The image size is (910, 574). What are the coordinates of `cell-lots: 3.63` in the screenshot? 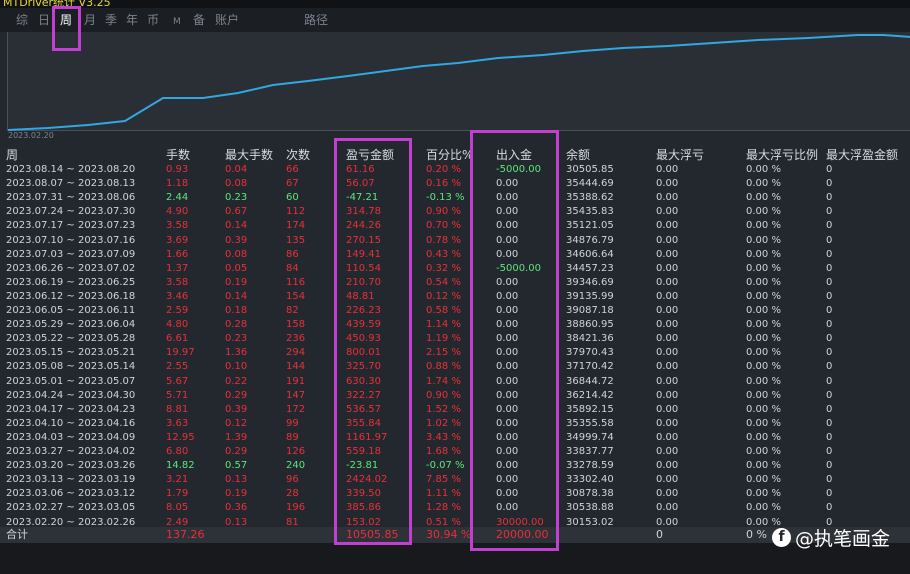 It's located at (177, 423).